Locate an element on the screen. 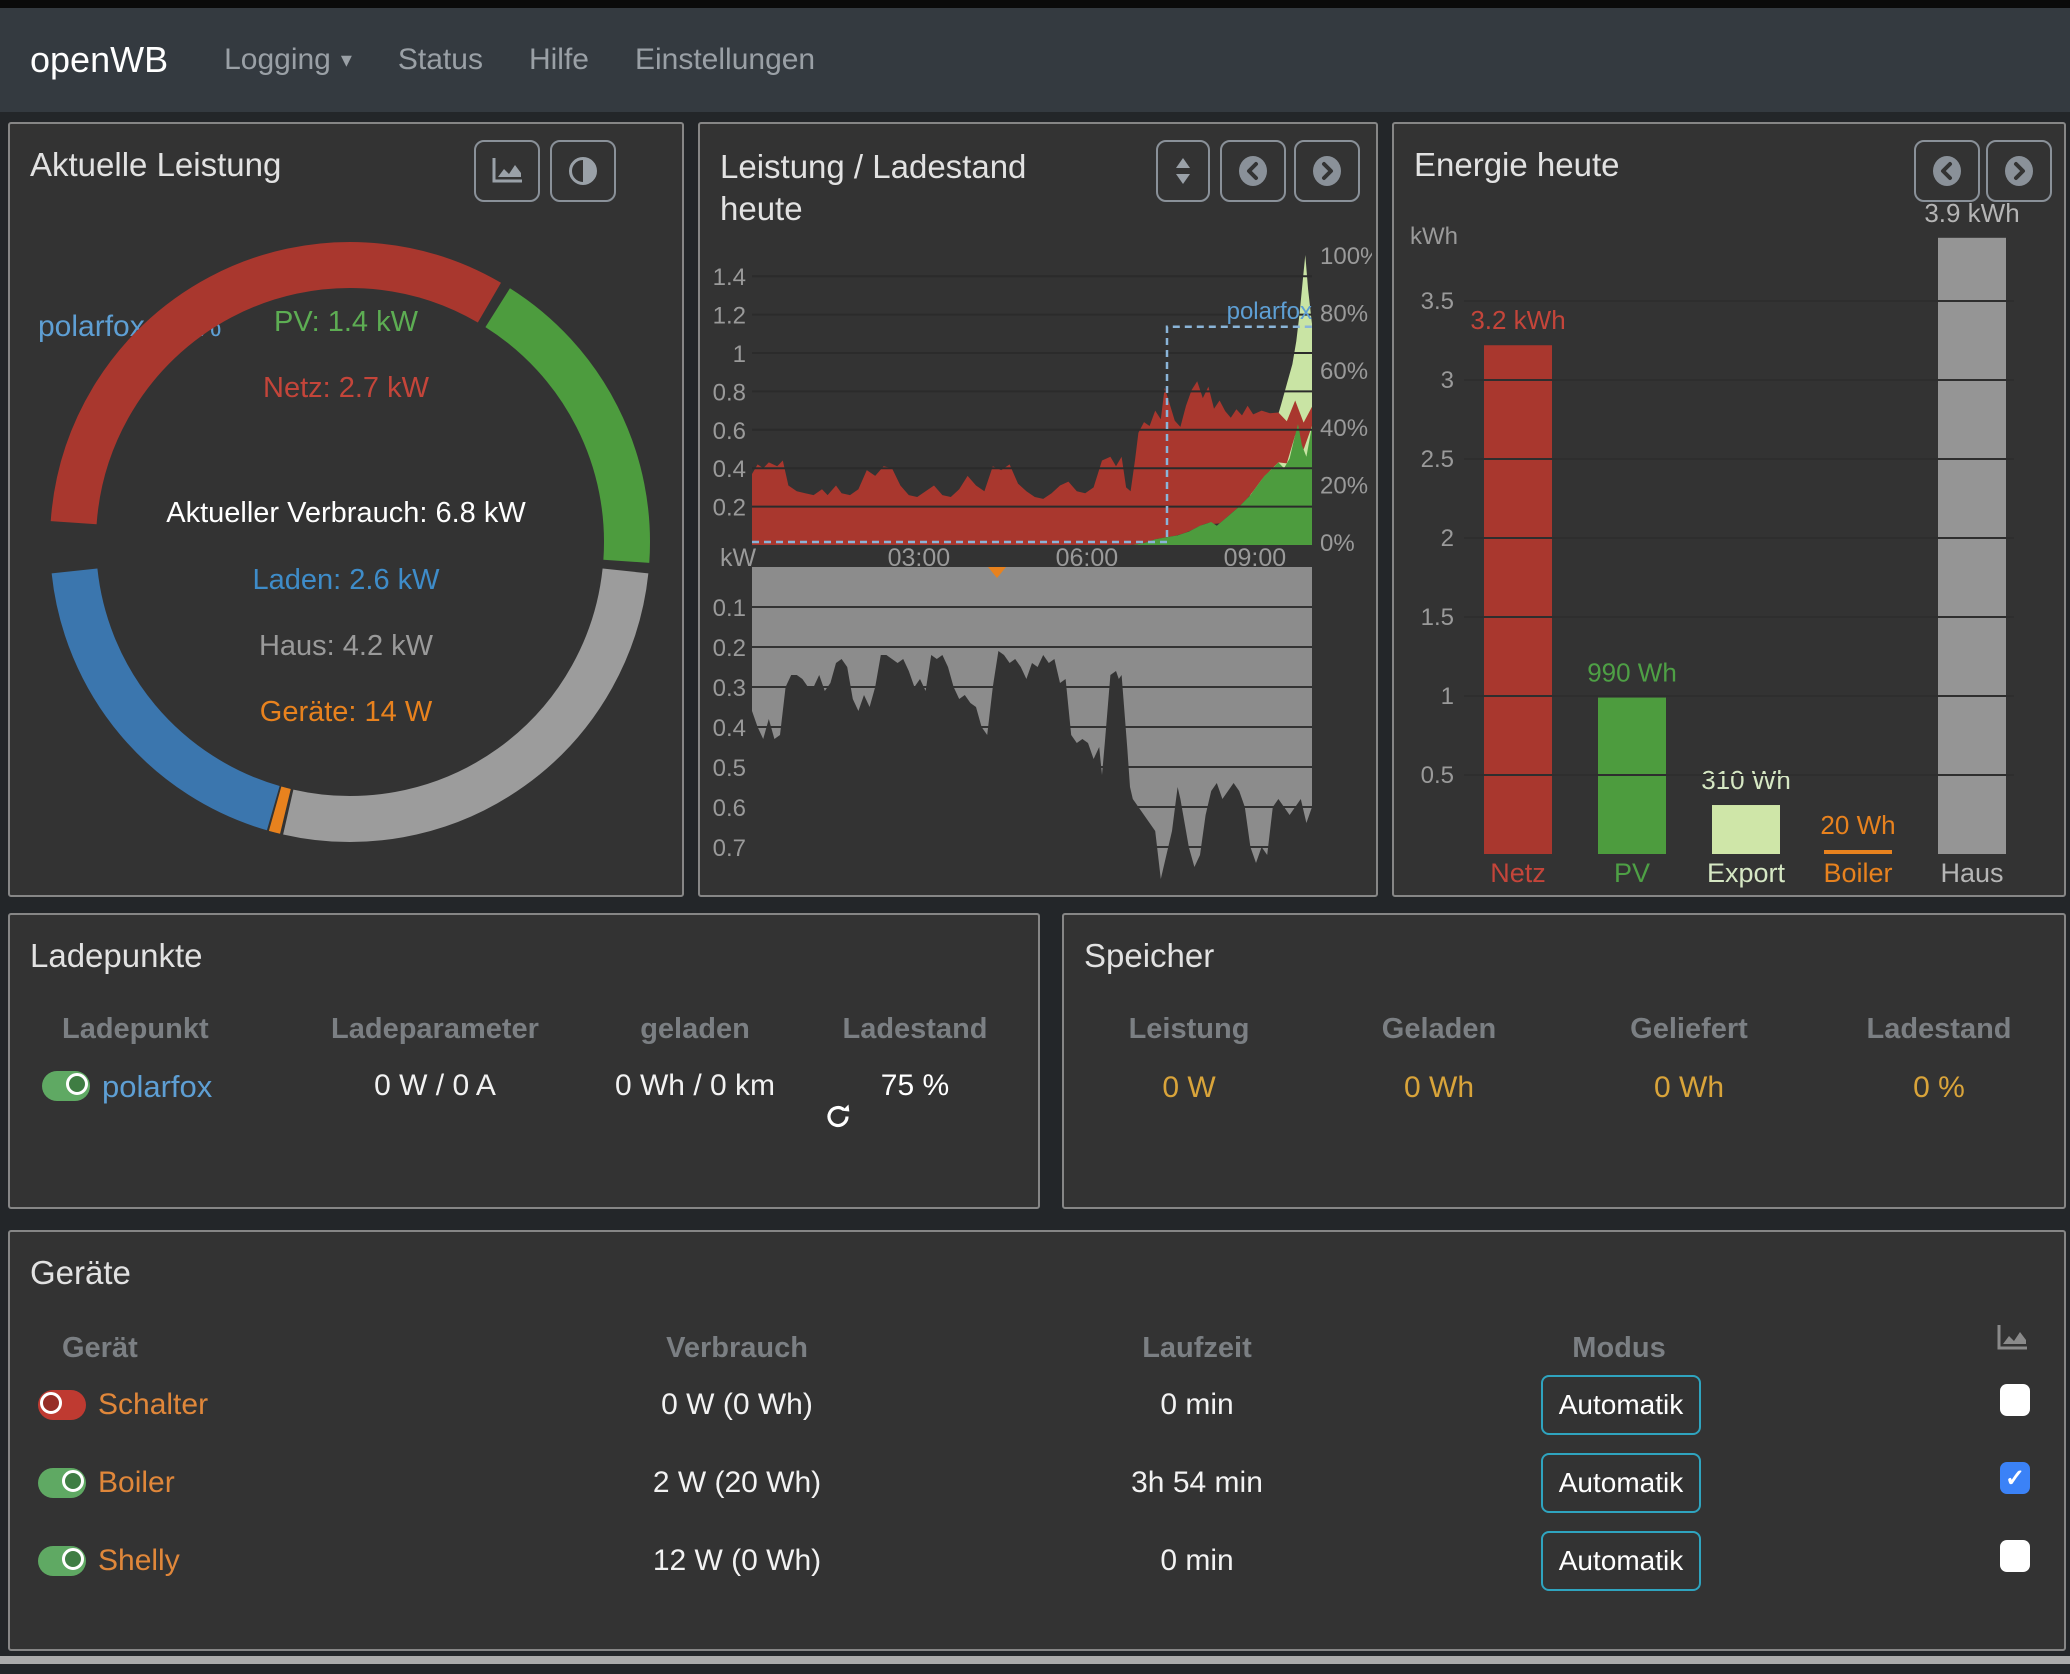  left-axis-tick: 1.4 is located at coordinates (729, 277).